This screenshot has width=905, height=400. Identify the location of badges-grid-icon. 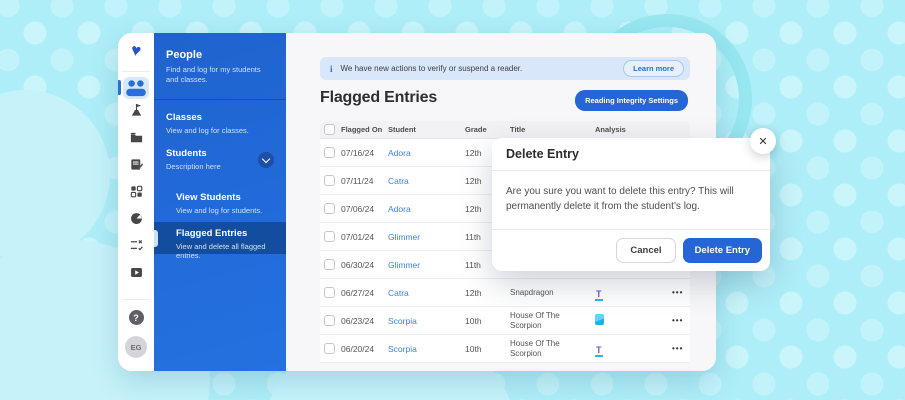
(136, 191).